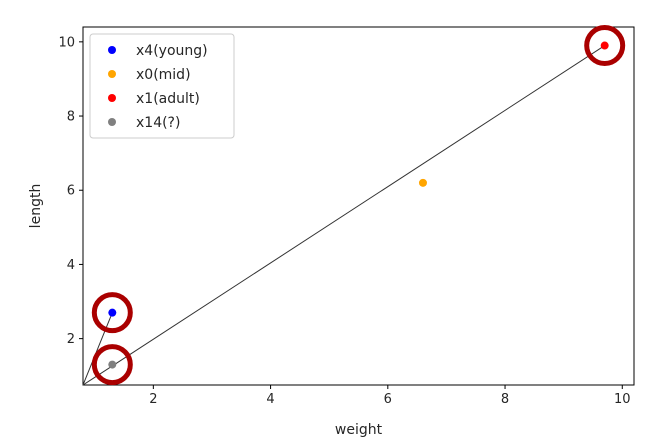  What do you see at coordinates (505, 399) in the screenshot?
I see `x-tick-label: 8` at bounding box center [505, 399].